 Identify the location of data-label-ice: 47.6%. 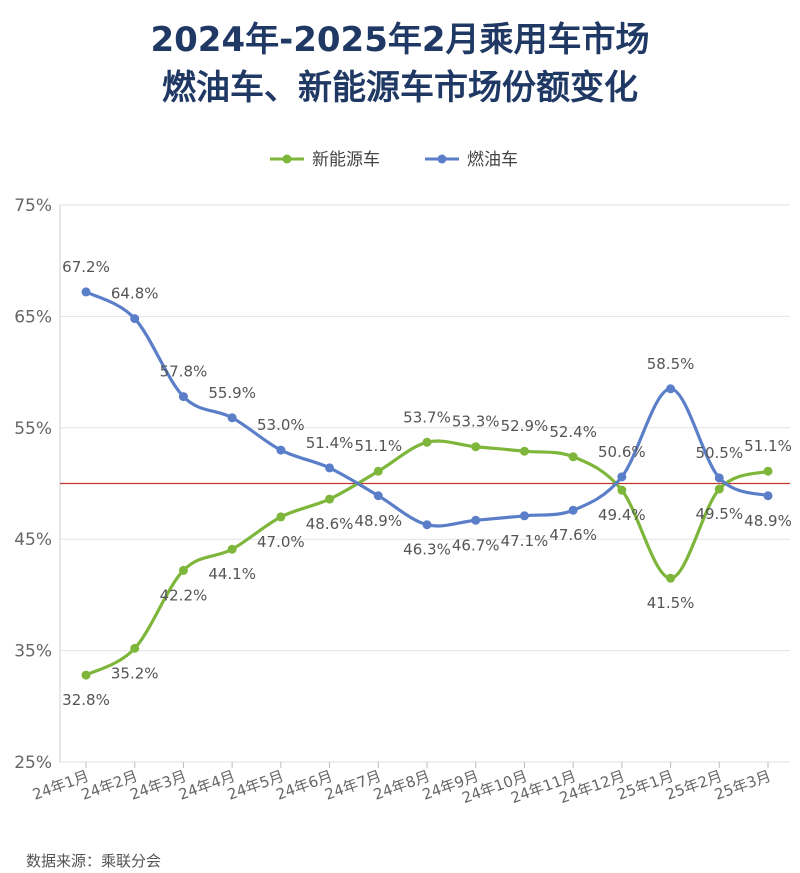
(573, 535).